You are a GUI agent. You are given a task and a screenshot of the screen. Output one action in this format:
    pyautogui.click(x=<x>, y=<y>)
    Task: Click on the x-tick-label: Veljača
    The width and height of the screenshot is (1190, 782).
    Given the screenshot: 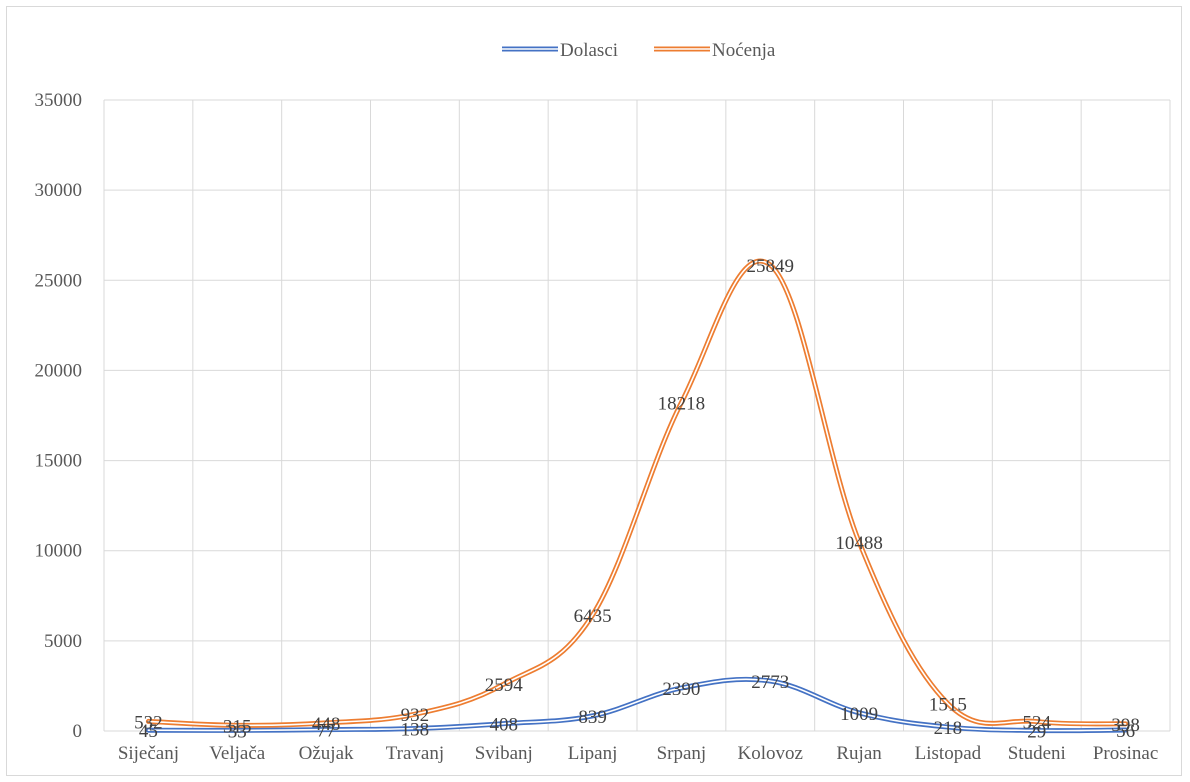 What is the action you would take?
    pyautogui.click(x=237, y=753)
    